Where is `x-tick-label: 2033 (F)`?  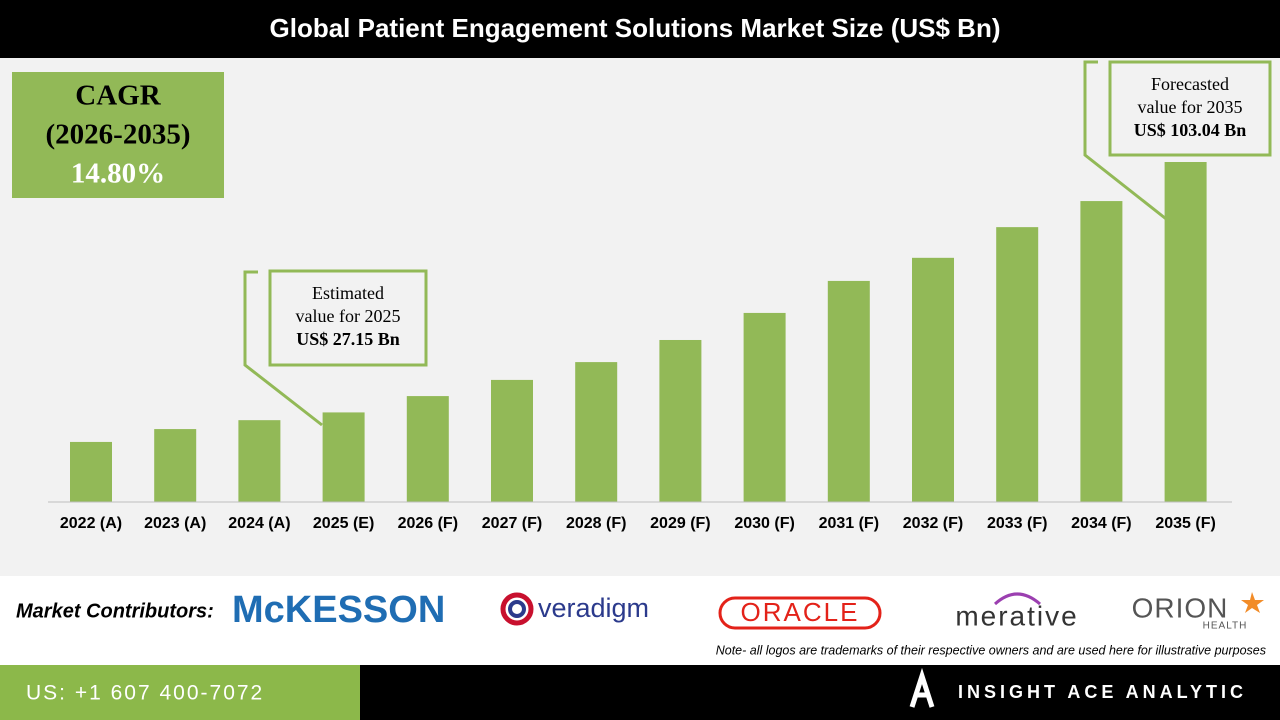 x-tick-label: 2033 (F) is located at coordinates (1017, 523).